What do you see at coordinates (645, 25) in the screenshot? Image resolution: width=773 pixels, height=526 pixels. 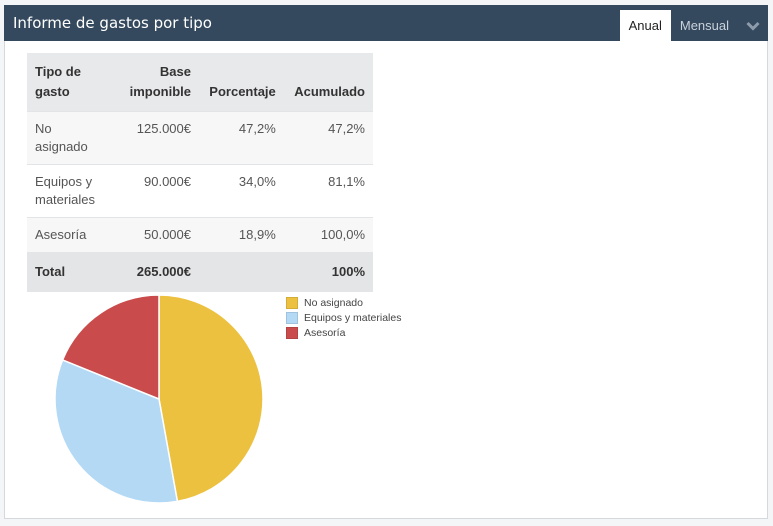 I see `tab-anual: Anual` at bounding box center [645, 25].